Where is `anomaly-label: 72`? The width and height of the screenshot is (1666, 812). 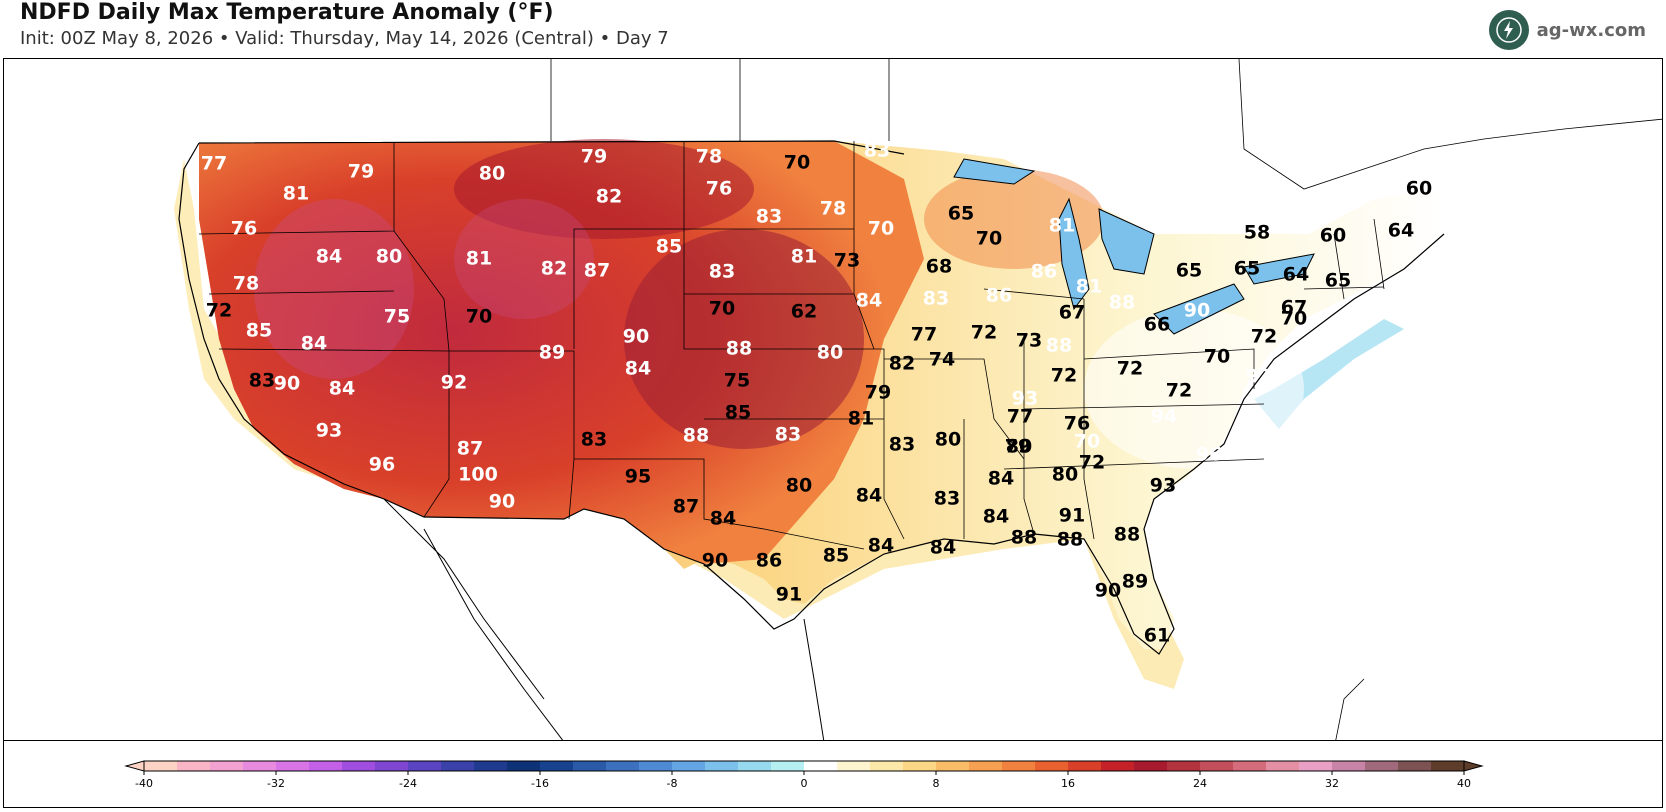 anomaly-label: 72 is located at coordinates (984, 333).